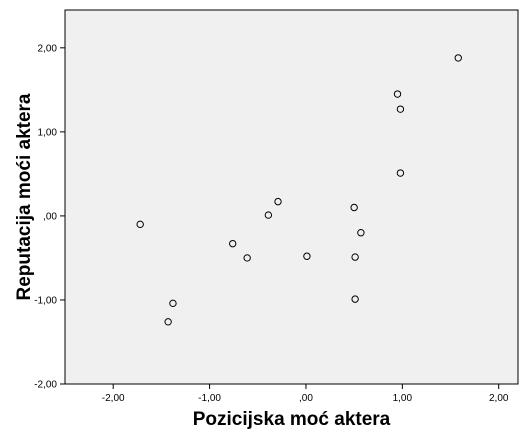  Describe the element at coordinates (45, 385) in the screenshot. I see `y-tick-label: -2,00` at that location.